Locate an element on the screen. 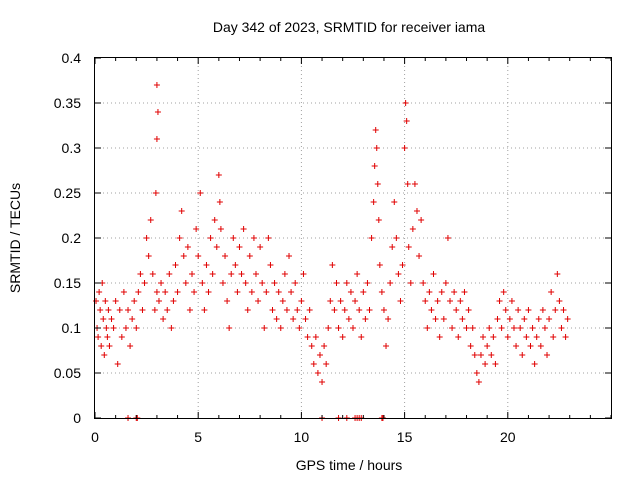 This screenshot has width=640, height=485. x-tick-label: 20 is located at coordinates (508, 437).